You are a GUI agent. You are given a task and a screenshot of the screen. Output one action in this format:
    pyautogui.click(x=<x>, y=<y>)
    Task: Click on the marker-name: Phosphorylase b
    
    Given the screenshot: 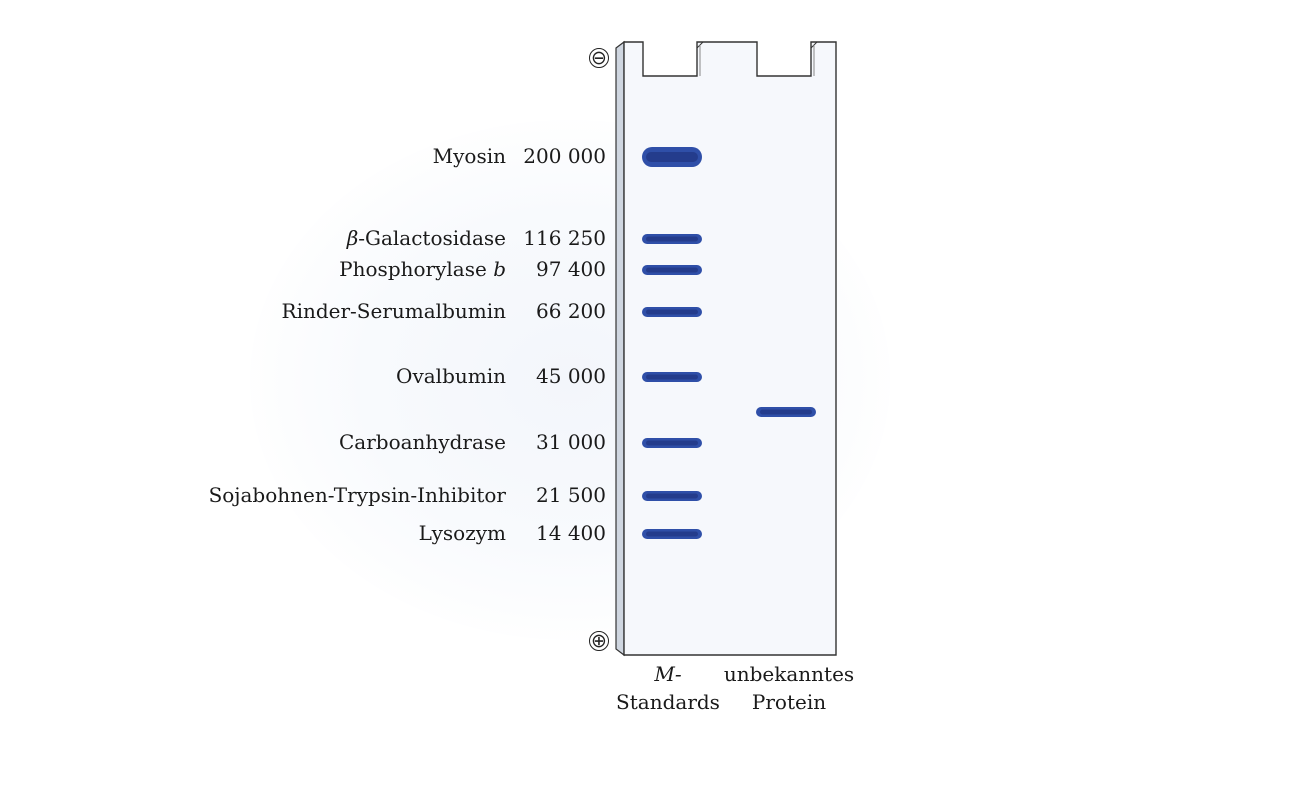 What is the action you would take?
    pyautogui.click(x=422, y=269)
    